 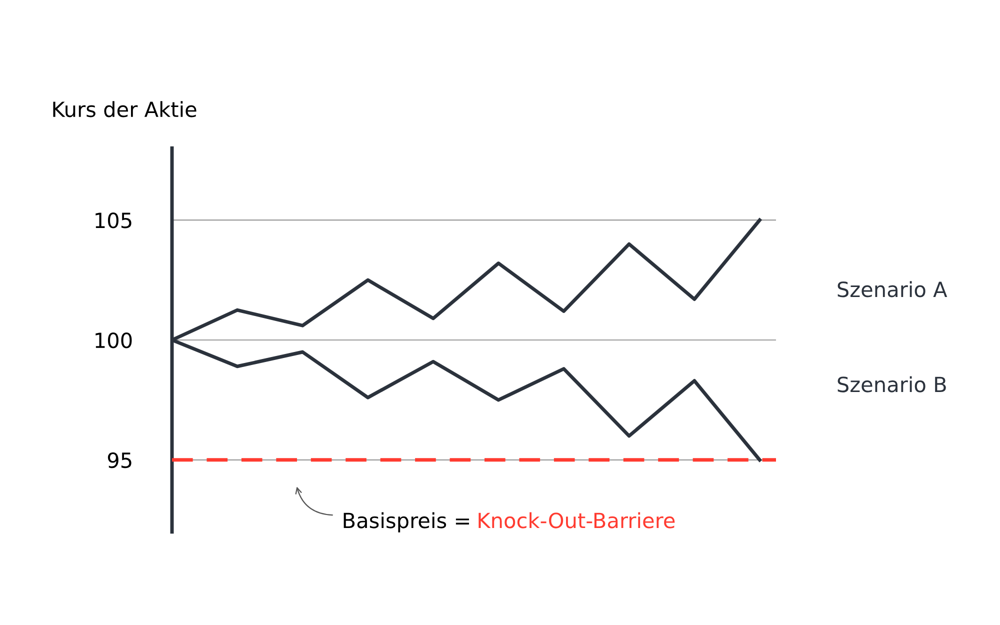 What do you see at coordinates (576, 520) in the screenshot?
I see `ref-line-label: Knock-Out-Barriere` at bounding box center [576, 520].